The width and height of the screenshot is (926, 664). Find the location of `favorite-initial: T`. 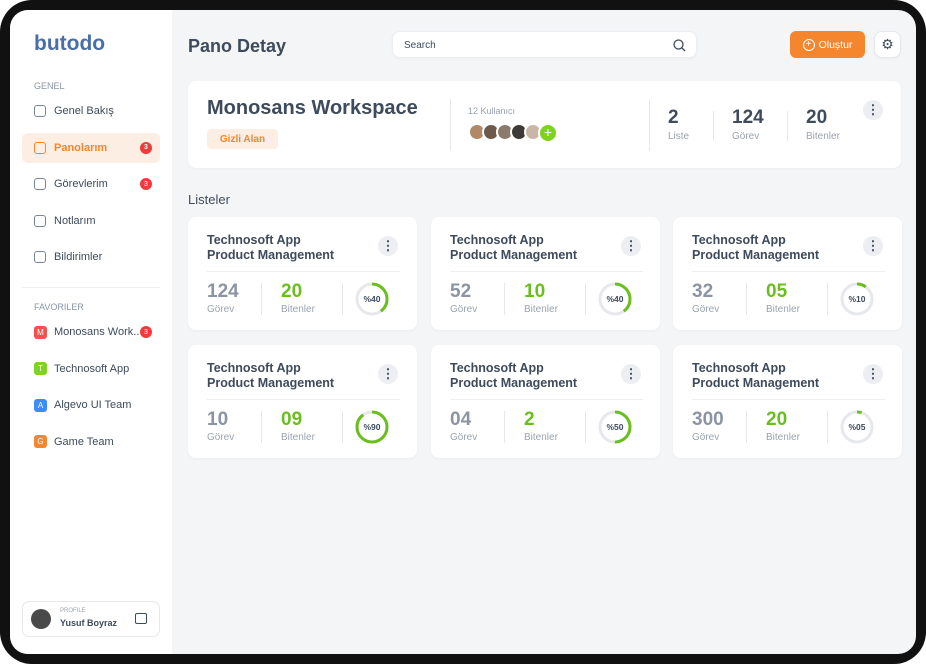

favorite-initial: T is located at coordinates (40, 368).